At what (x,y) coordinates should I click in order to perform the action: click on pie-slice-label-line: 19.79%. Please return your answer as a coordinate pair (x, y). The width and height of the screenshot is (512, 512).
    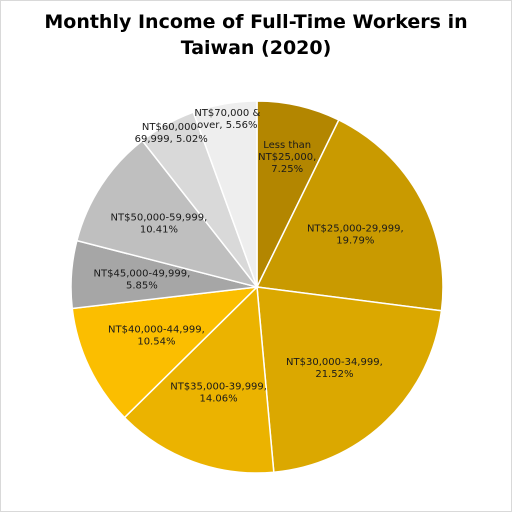
    Looking at the image, I should click on (355, 241).